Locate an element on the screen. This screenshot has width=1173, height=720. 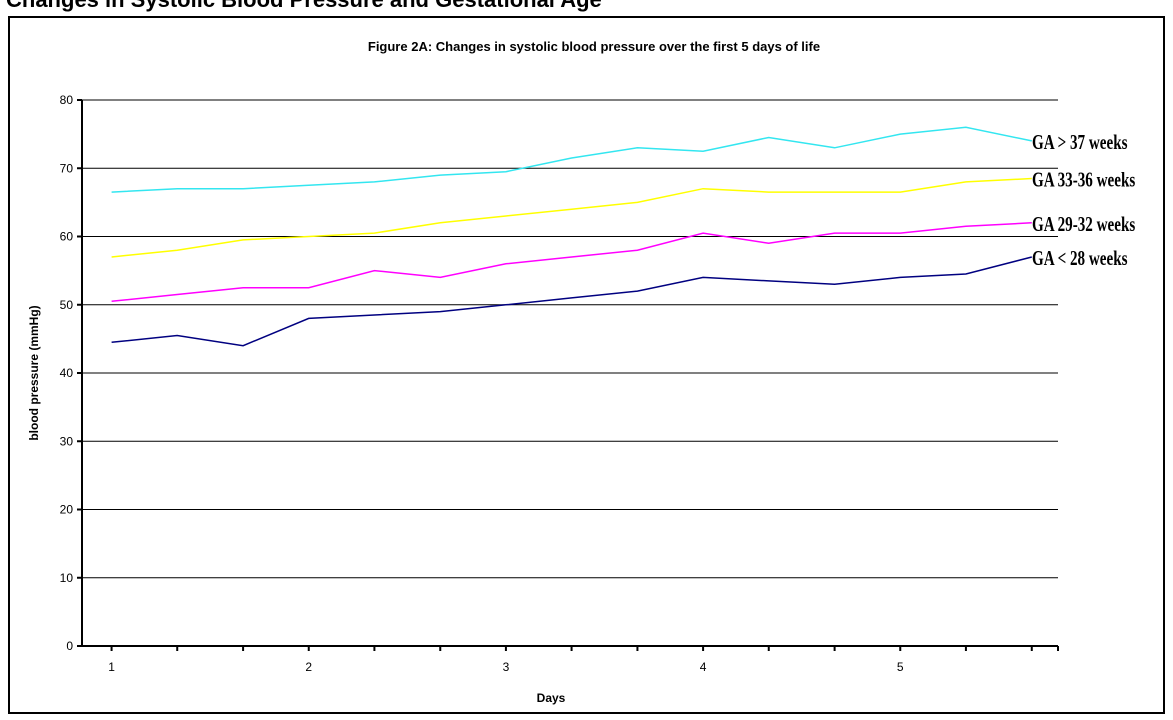
series-label-1: GA 33-36 weeks is located at coordinates (1083, 179).